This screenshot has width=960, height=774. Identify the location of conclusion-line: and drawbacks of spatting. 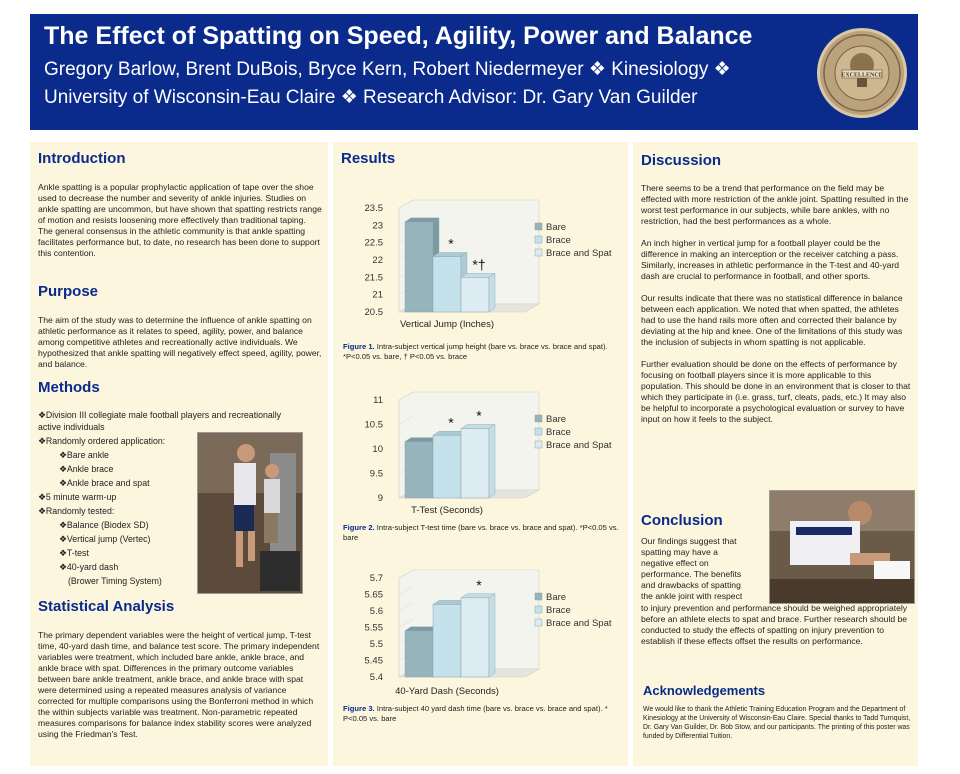
(691, 585).